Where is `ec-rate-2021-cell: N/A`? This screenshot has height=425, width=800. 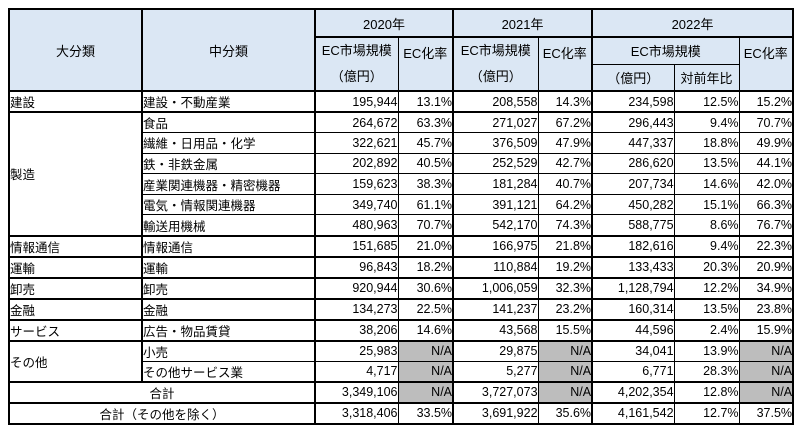
ec-rate-2021-cell: N/A is located at coordinates (565, 350).